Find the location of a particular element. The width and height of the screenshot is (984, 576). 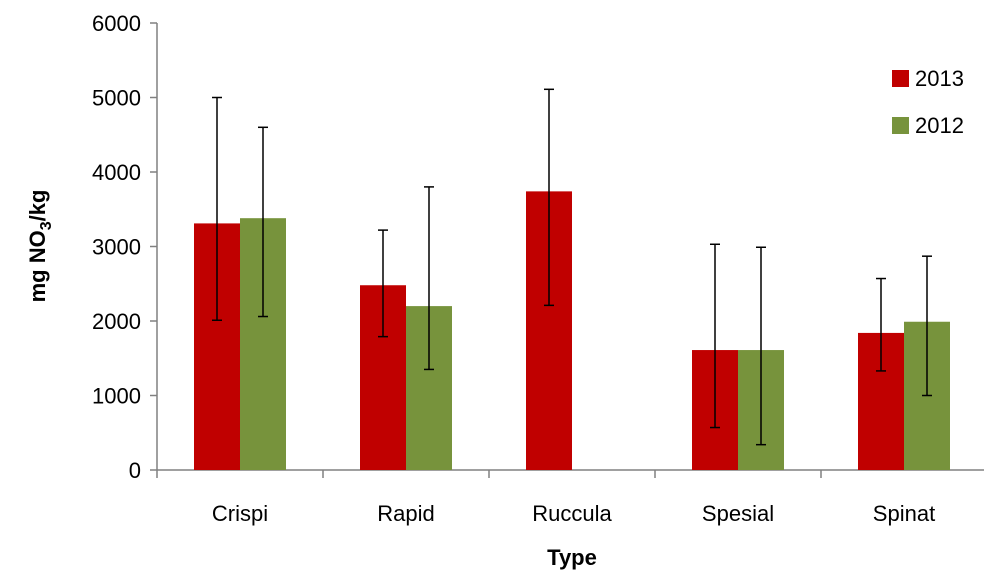

y-tick-label: 3000 is located at coordinates (116, 247).